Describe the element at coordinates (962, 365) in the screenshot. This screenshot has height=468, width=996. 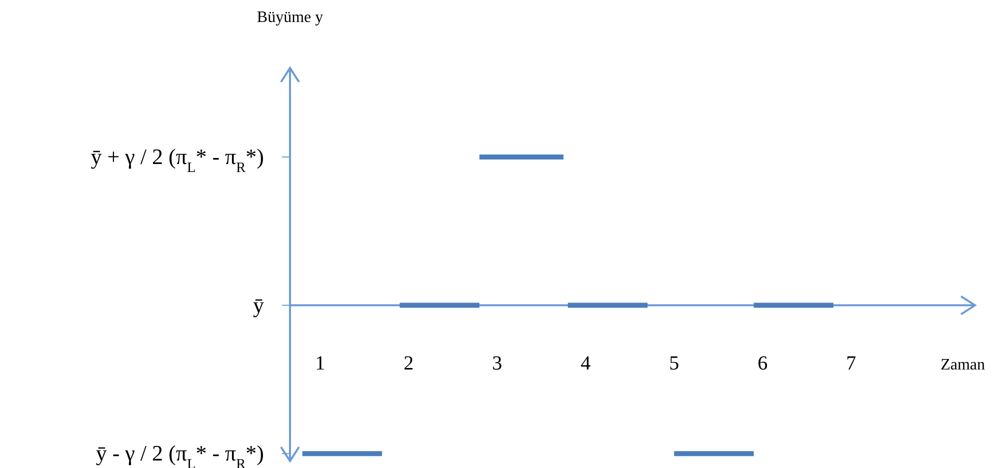
I see `x-axis-title: Zaman` at that location.